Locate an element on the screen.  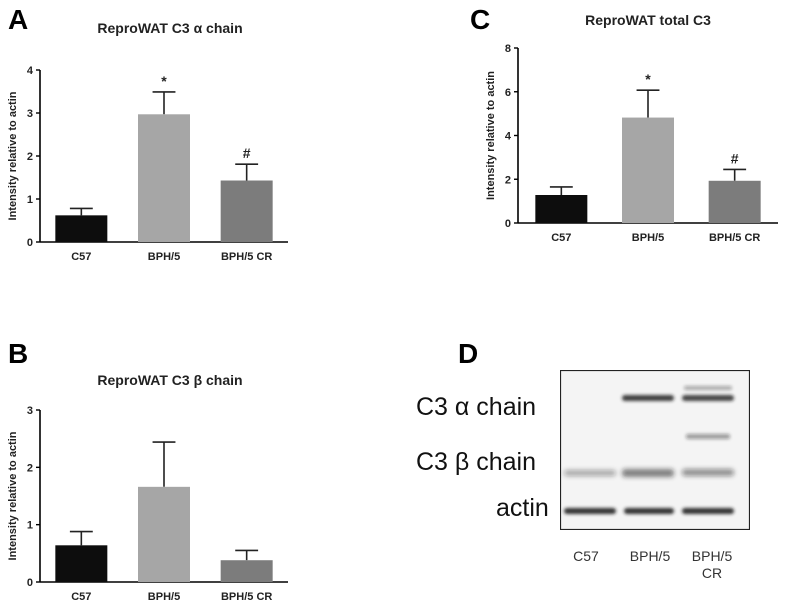
band-beta-bph5 is located at coordinates (648, 473).